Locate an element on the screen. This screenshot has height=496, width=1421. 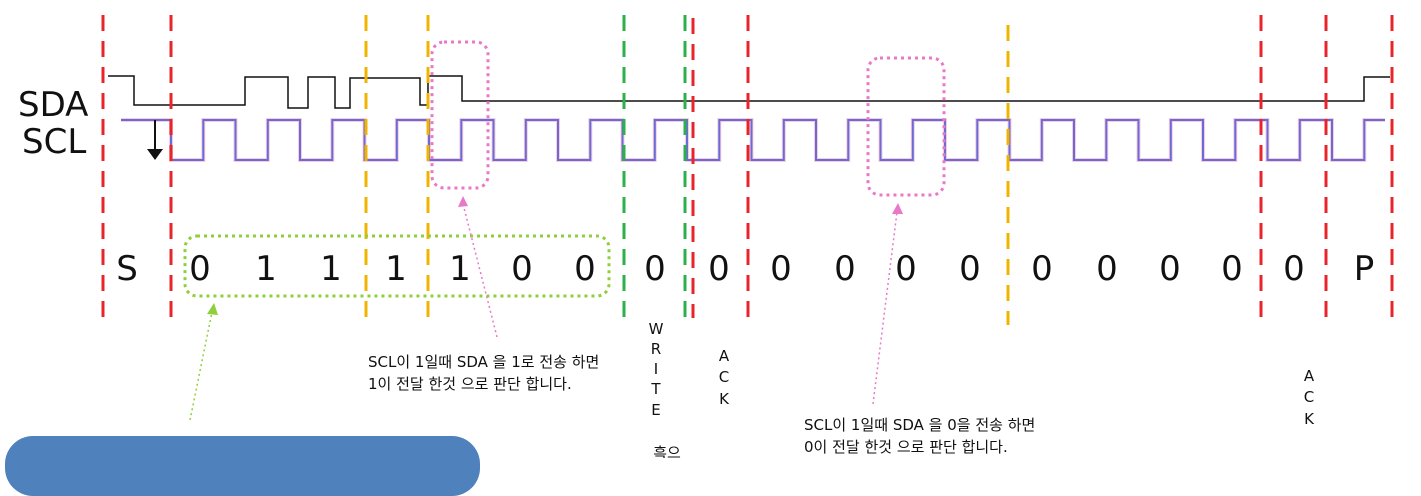
bit-label: P is located at coordinates (1364, 269).